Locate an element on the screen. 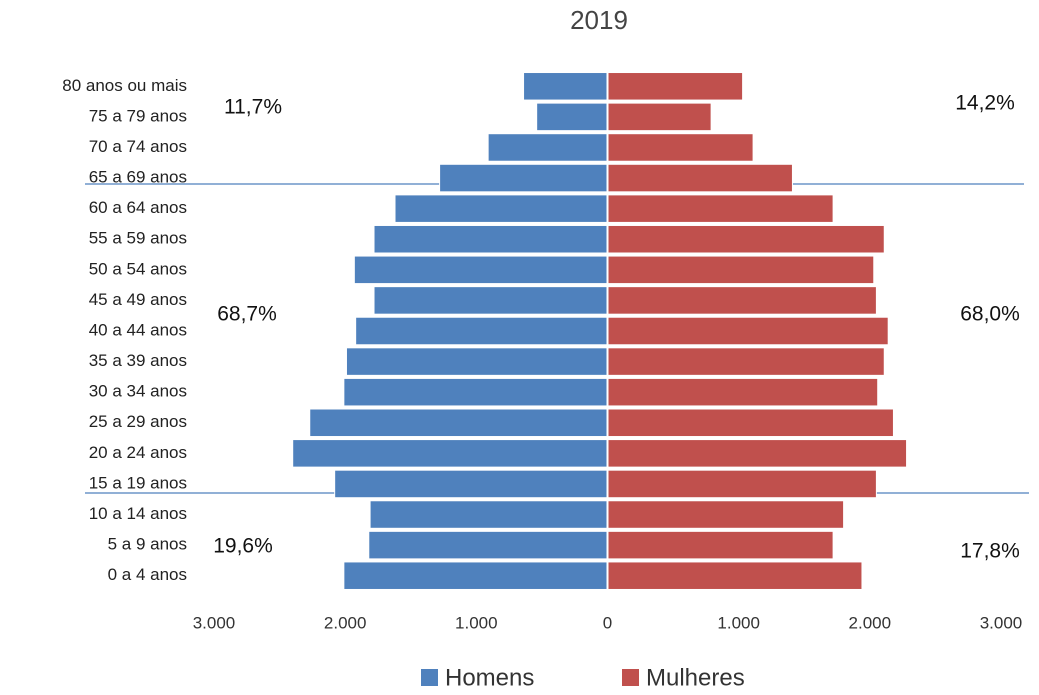 Image resolution: width=1039 pixels, height=695 pixels. y-tick-label: 20 a 24 anos is located at coordinates (138, 452).